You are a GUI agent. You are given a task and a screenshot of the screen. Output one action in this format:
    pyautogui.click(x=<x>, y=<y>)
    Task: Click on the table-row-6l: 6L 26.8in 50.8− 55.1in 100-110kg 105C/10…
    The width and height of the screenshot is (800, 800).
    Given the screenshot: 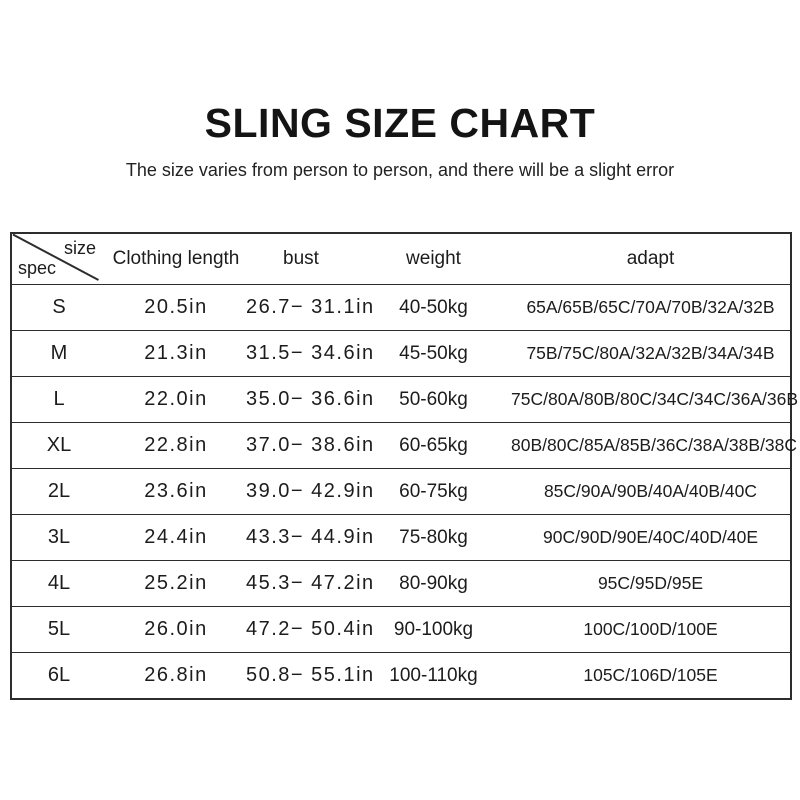 What is the action you would take?
    pyautogui.click(x=401, y=676)
    